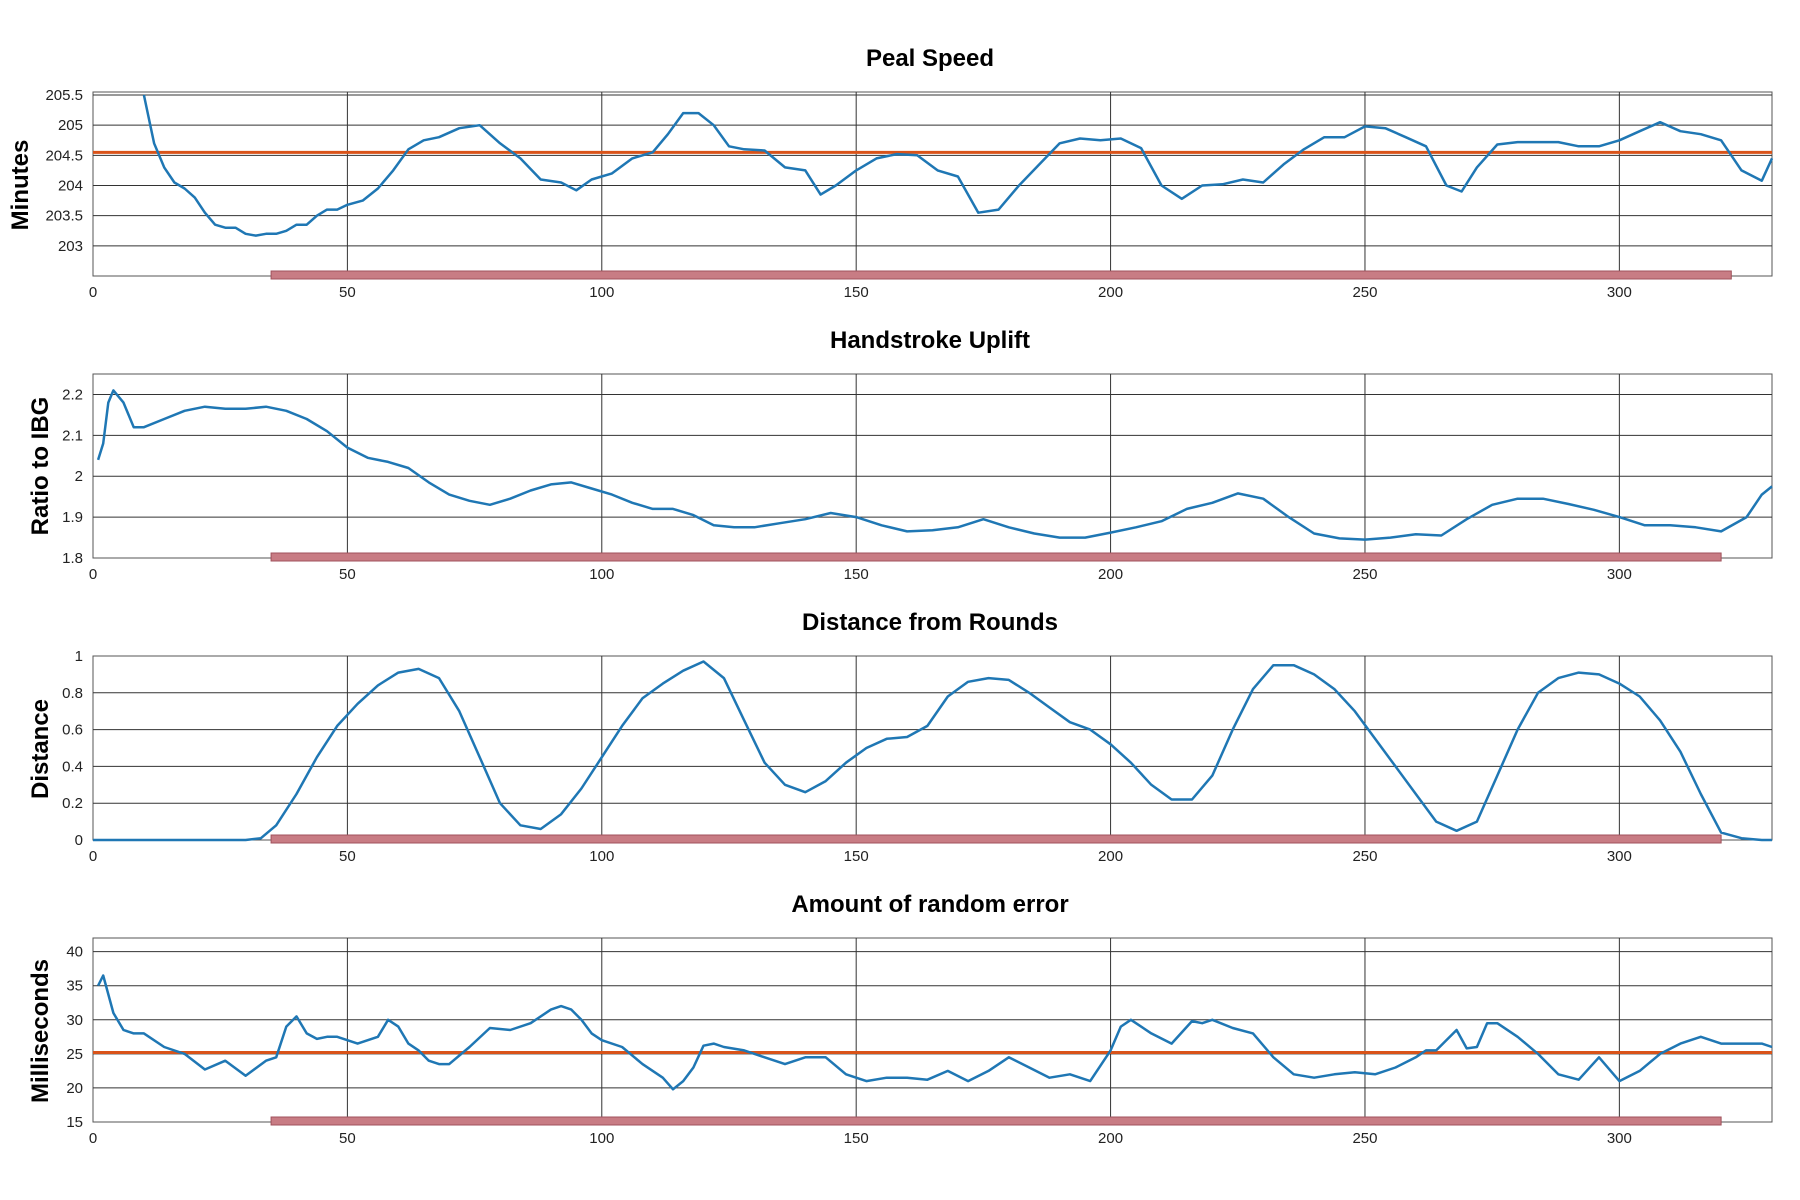 The image size is (1800, 1200). I want to click on y-tick-label: 0.2, so click(72, 803).